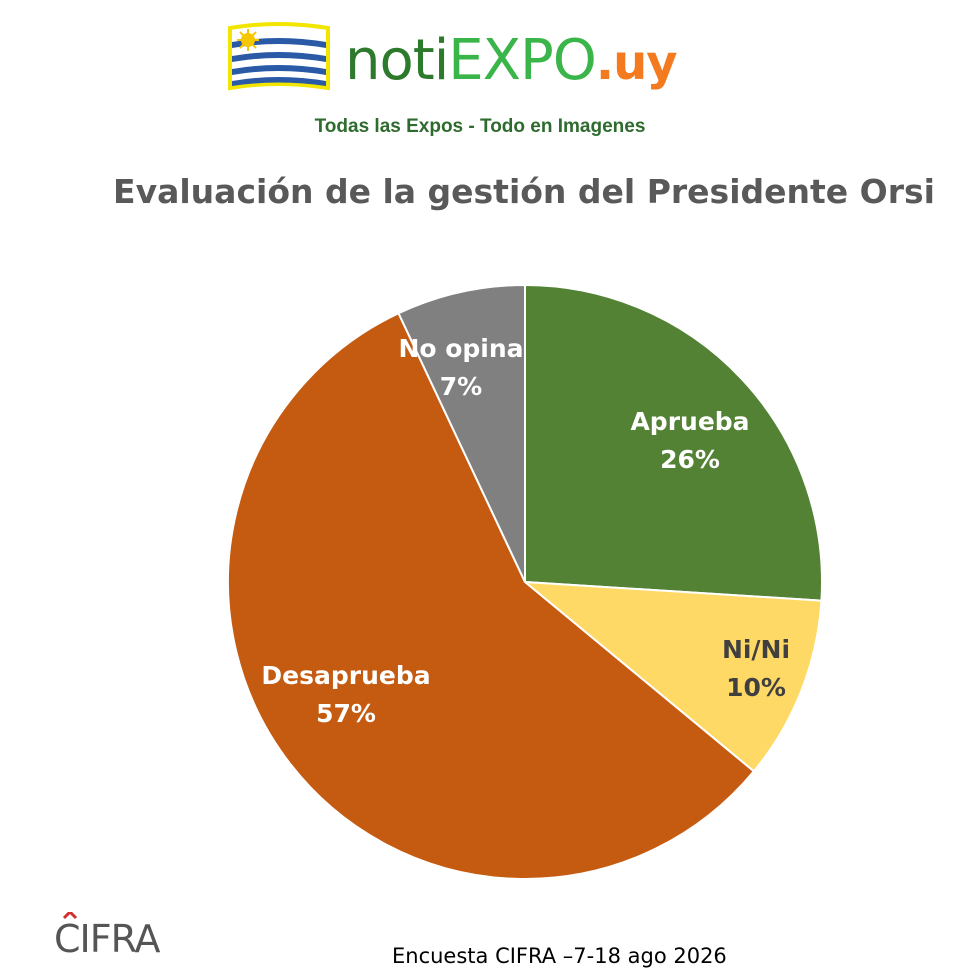  What do you see at coordinates (756, 687) in the screenshot?
I see `slice-value-ni-ni: 10%` at bounding box center [756, 687].